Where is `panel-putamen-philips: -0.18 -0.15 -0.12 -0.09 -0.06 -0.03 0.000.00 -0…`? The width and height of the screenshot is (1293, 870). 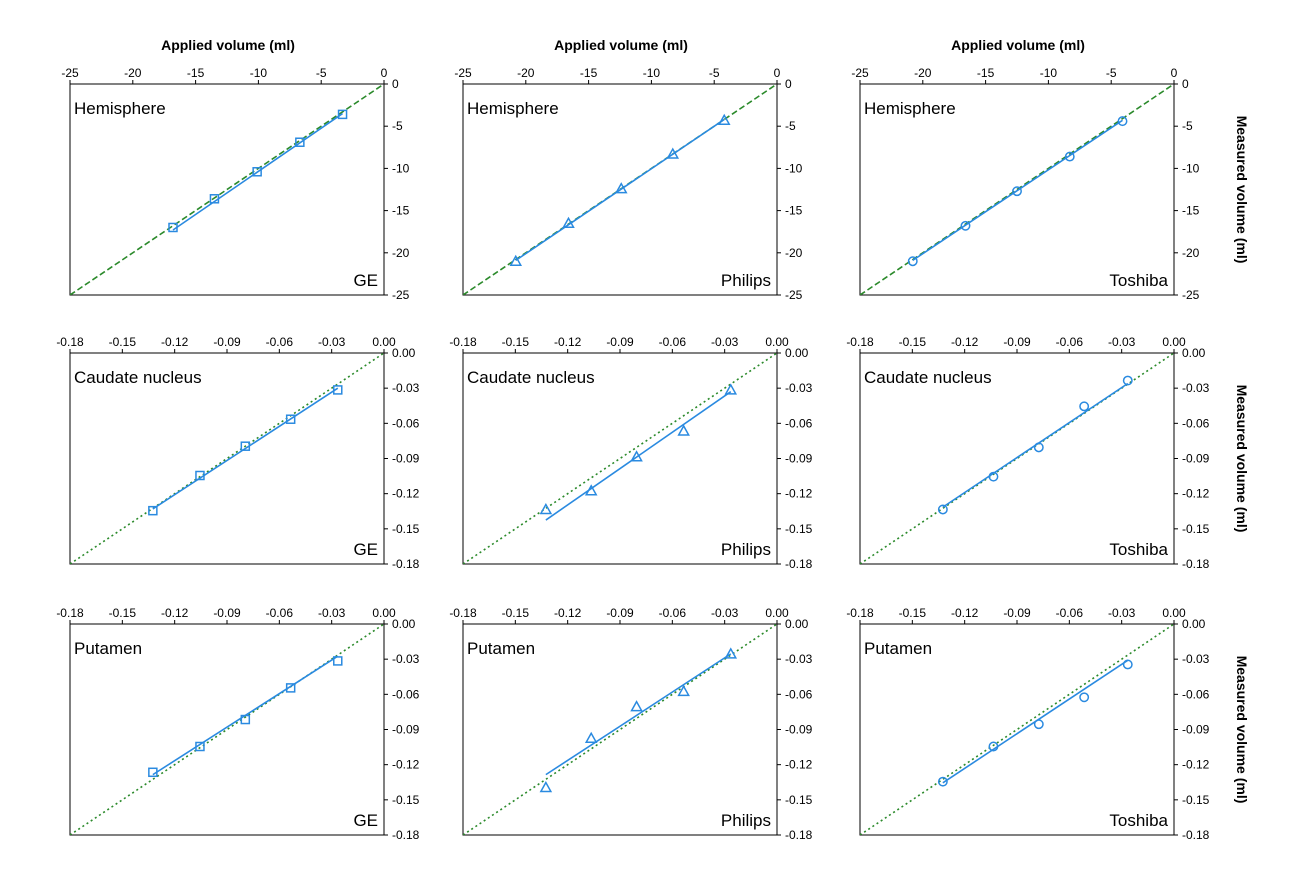 panel-putamen-philips: -0.18 -0.15 -0.12 -0.09 -0.06 -0.03 0.000.00 -0… is located at coordinates (630, 724).